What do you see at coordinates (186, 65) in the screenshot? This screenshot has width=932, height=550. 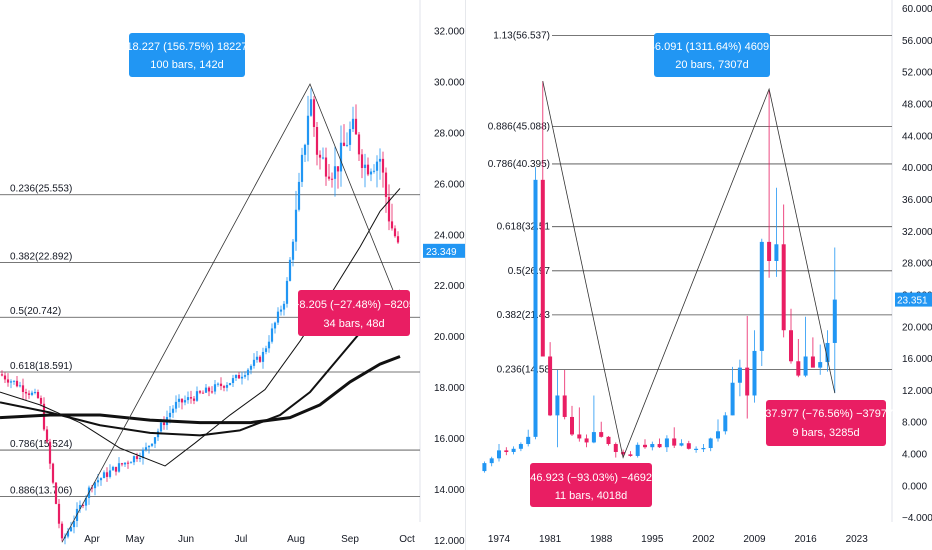 I see `range-annotation-line2: 100 bars, 142d` at bounding box center [186, 65].